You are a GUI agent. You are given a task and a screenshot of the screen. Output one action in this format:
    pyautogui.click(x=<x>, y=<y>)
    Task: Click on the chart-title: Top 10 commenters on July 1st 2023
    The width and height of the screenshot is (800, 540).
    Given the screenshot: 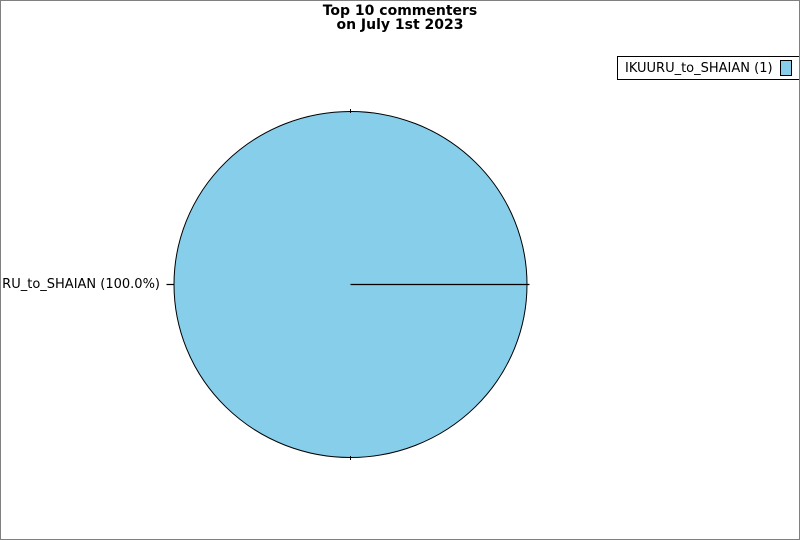 What is the action you would take?
    pyautogui.click(x=400, y=18)
    